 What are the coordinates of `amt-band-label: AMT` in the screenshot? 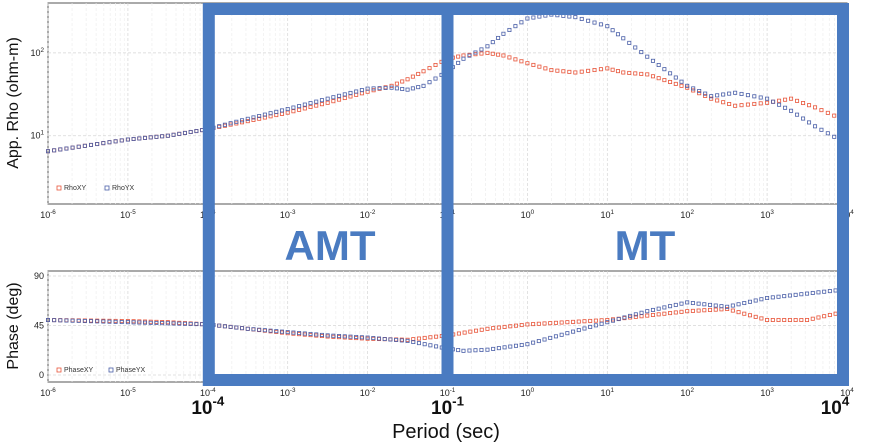 It's located at (330, 245).